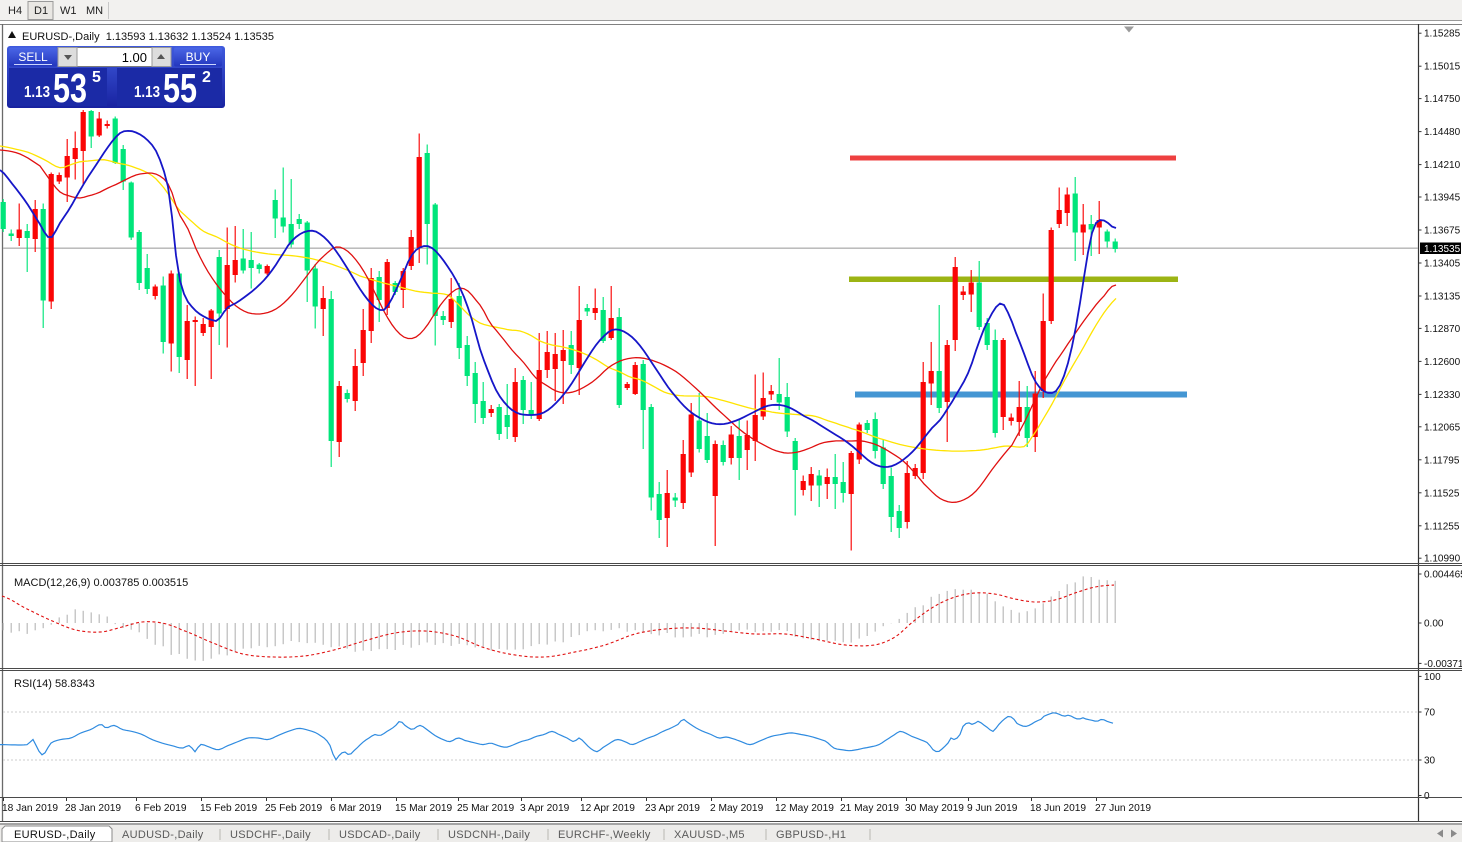 The image size is (1462, 847). What do you see at coordinates (1432, 677) in the screenshot?
I see `svg-text: 100` at bounding box center [1432, 677].